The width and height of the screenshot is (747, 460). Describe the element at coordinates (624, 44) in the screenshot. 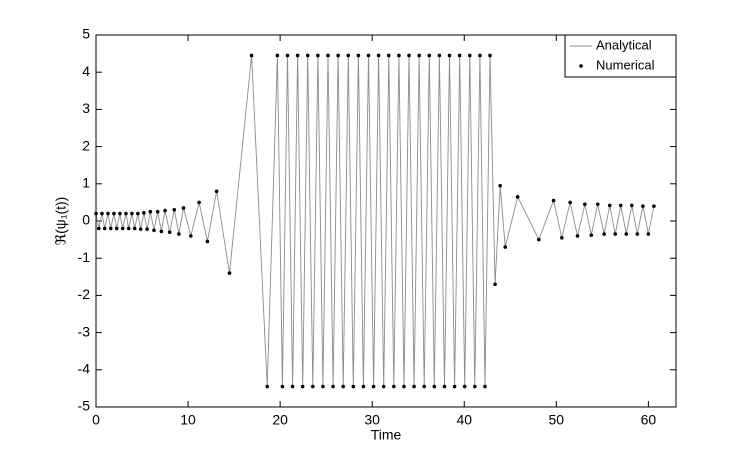

I see `legend-label: Analytical` at that location.